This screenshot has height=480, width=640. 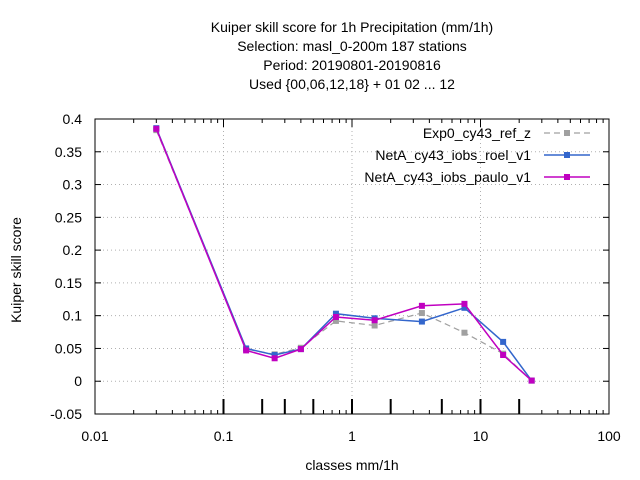 I want to click on legend-label: NetA_cy43_iobs_roel_v1, so click(x=453, y=155).